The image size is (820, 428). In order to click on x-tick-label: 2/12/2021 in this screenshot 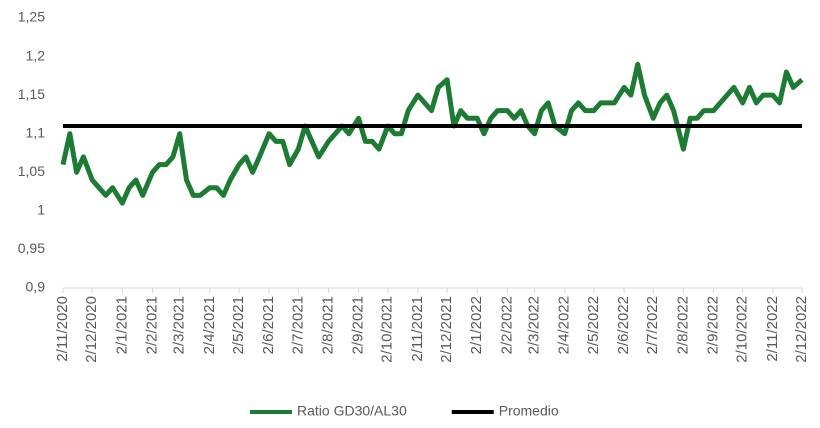, I will do `click(446, 329)`.